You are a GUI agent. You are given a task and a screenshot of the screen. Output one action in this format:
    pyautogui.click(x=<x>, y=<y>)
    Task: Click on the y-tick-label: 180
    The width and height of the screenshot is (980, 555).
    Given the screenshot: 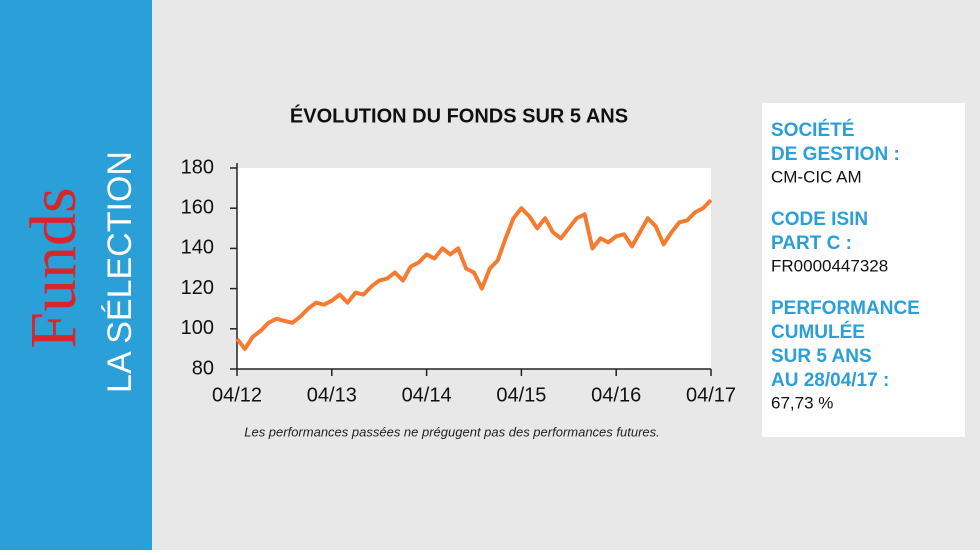 What is the action you would take?
    pyautogui.click(x=197, y=167)
    